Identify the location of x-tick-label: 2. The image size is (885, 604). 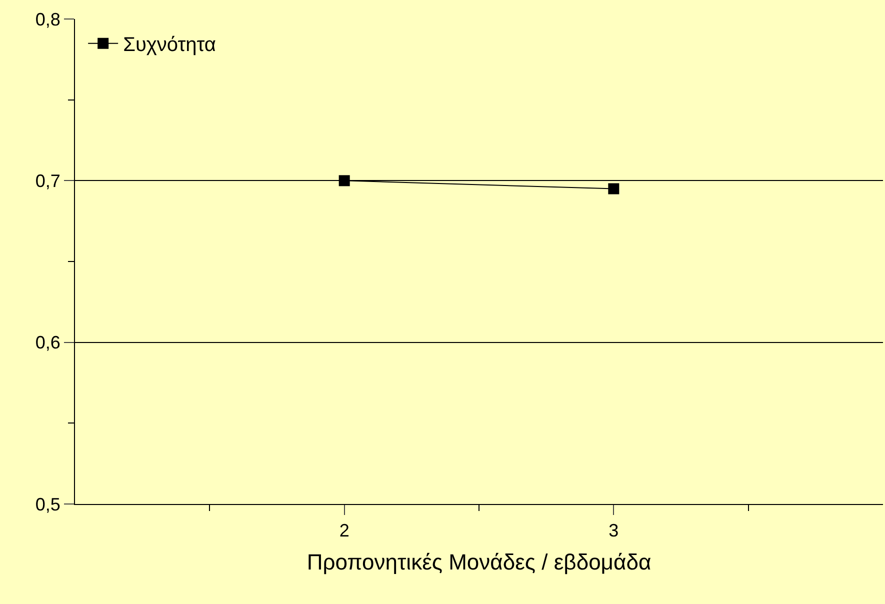
(344, 530).